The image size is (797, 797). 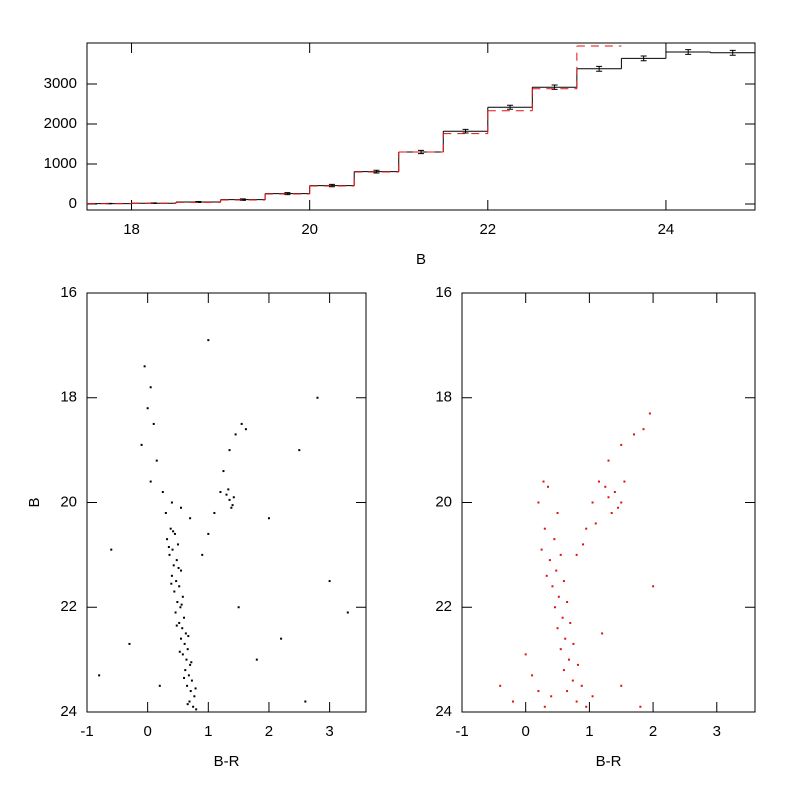 What do you see at coordinates (131, 229) in the screenshot?
I see `x-tick-label: 18` at bounding box center [131, 229].